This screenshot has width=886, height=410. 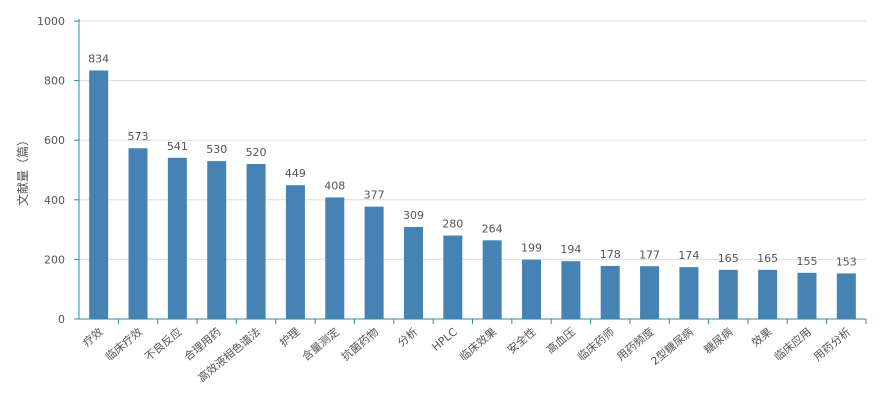 What do you see at coordinates (163, 344) in the screenshot?
I see `x-tick-label: 不良反应` at bounding box center [163, 344].